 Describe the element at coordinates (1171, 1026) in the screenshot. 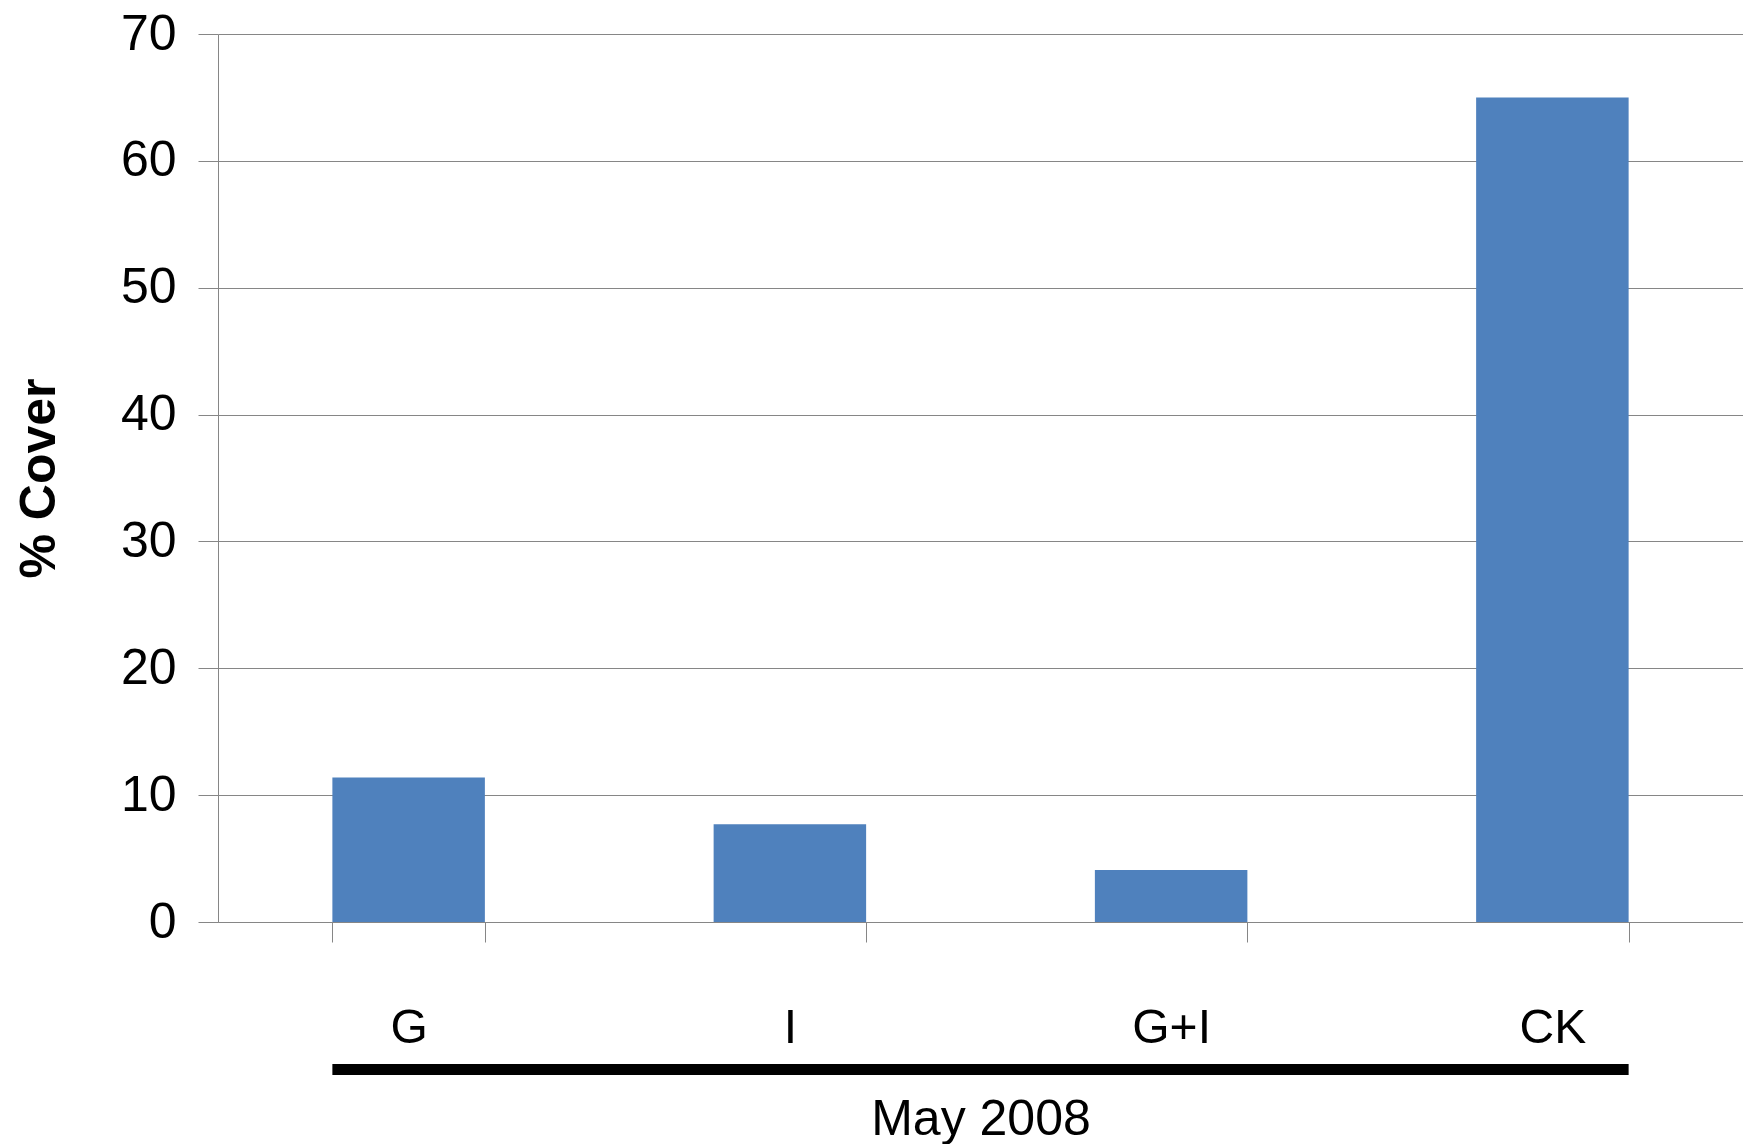

I see `x-tick-label: G+I` at that location.